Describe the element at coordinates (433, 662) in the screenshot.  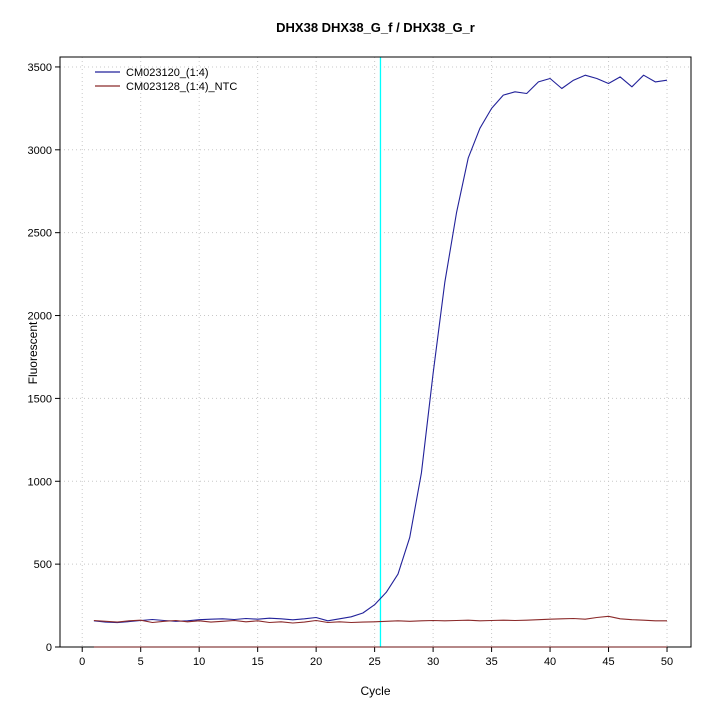
I see `x-tick-label: 30` at that location.